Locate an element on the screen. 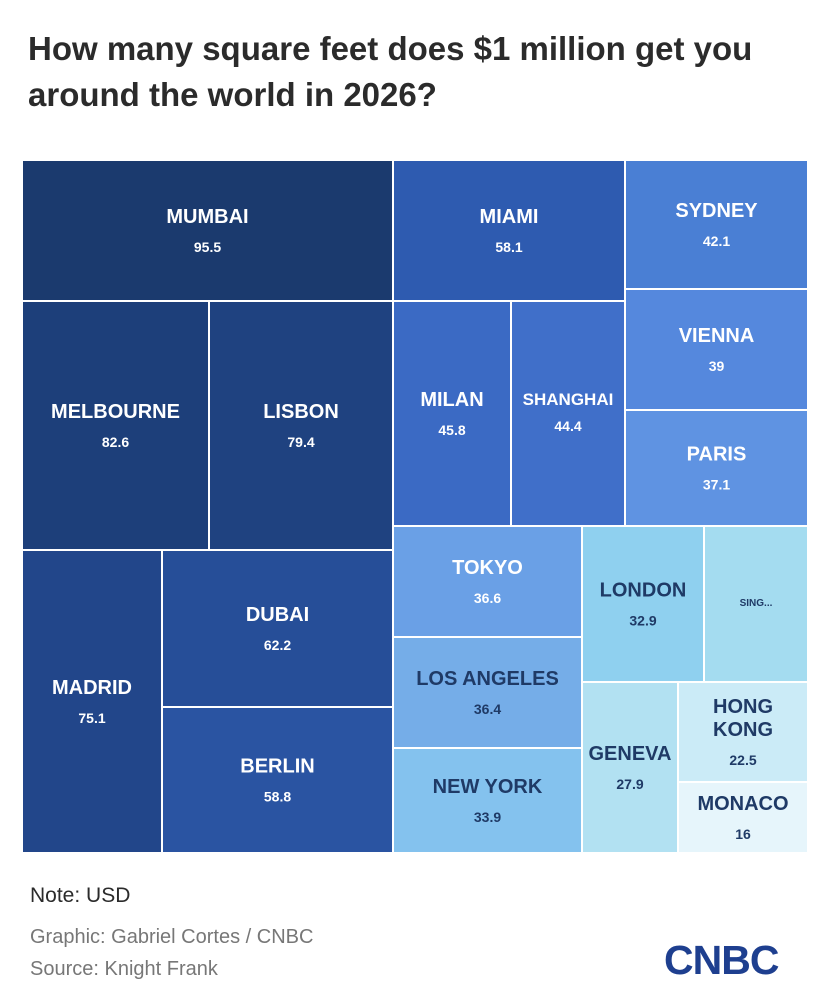 Image resolution: width=829 pixels, height=1000 pixels. treemap-cell-london: LONDON 32.9 is located at coordinates (643, 604).